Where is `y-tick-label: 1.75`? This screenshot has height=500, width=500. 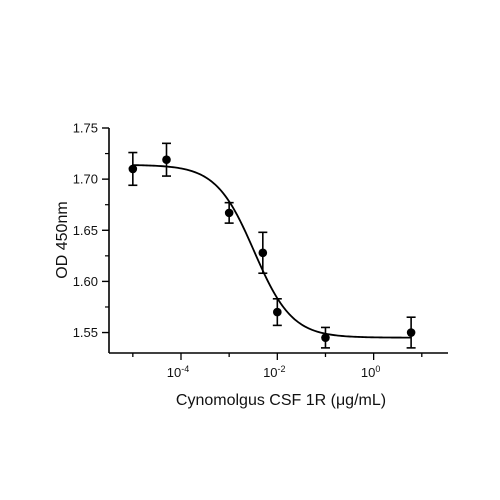 y-tick-label: 1.75 is located at coordinates (85, 128).